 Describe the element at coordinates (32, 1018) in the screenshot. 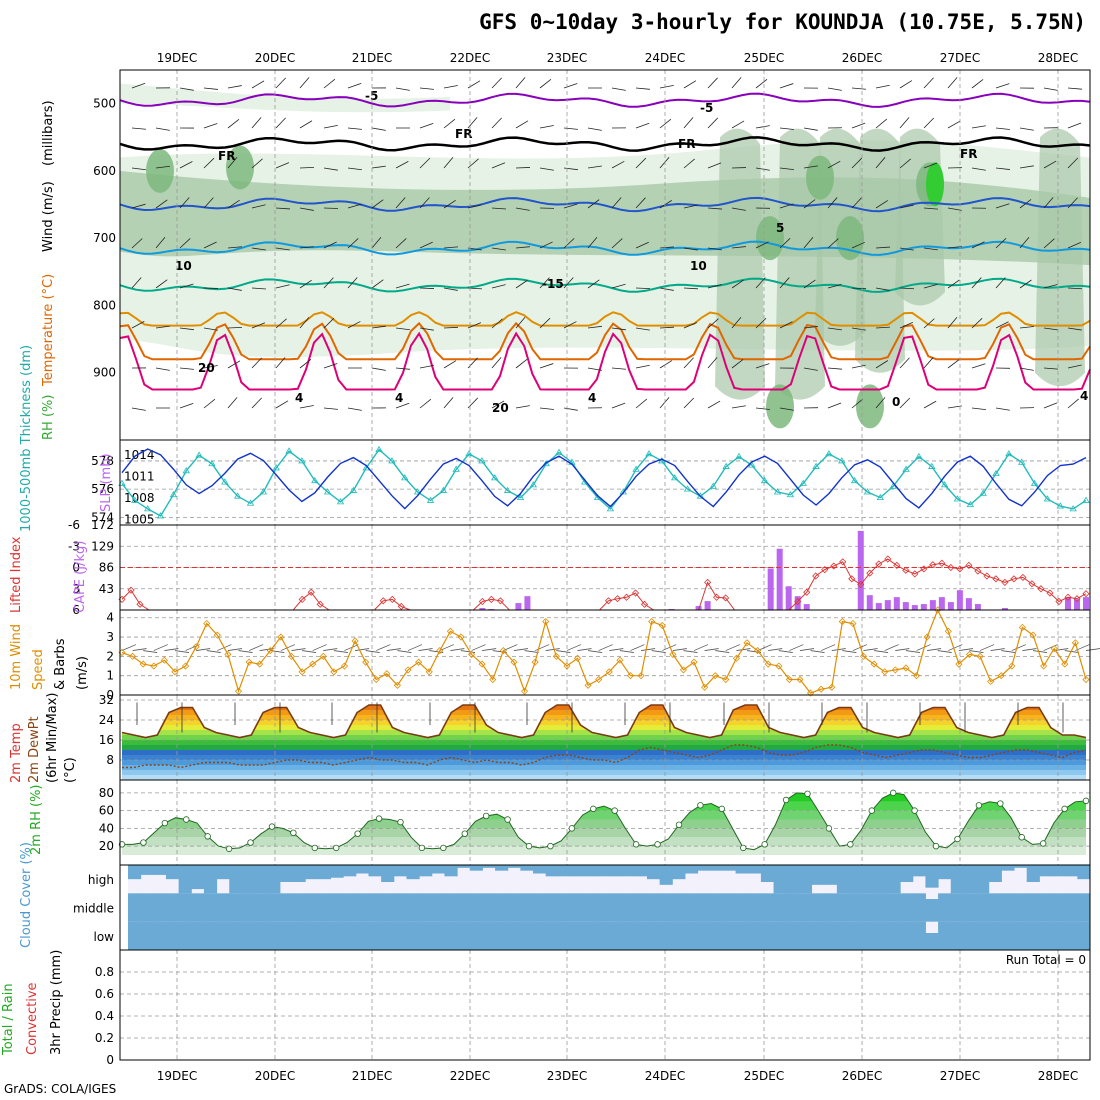

I see `precip-ylabel-part-1: Convective` at that location.